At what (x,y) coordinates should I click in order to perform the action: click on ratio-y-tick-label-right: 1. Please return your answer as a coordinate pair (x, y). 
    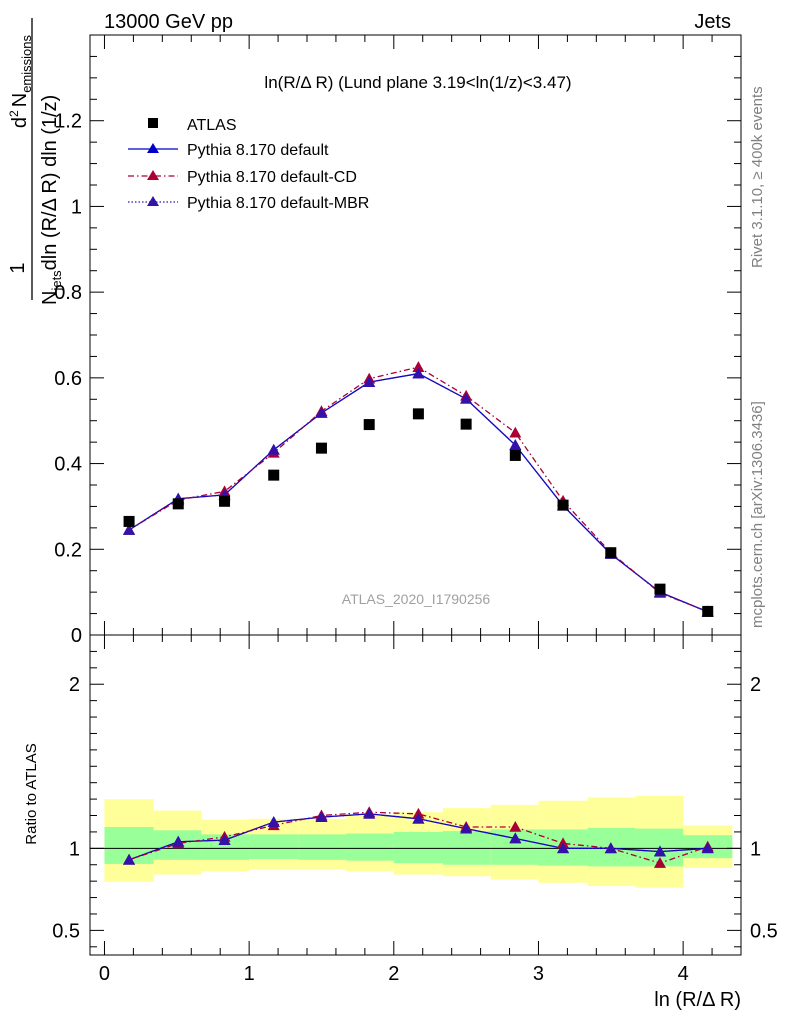
    Looking at the image, I should click on (755, 849).